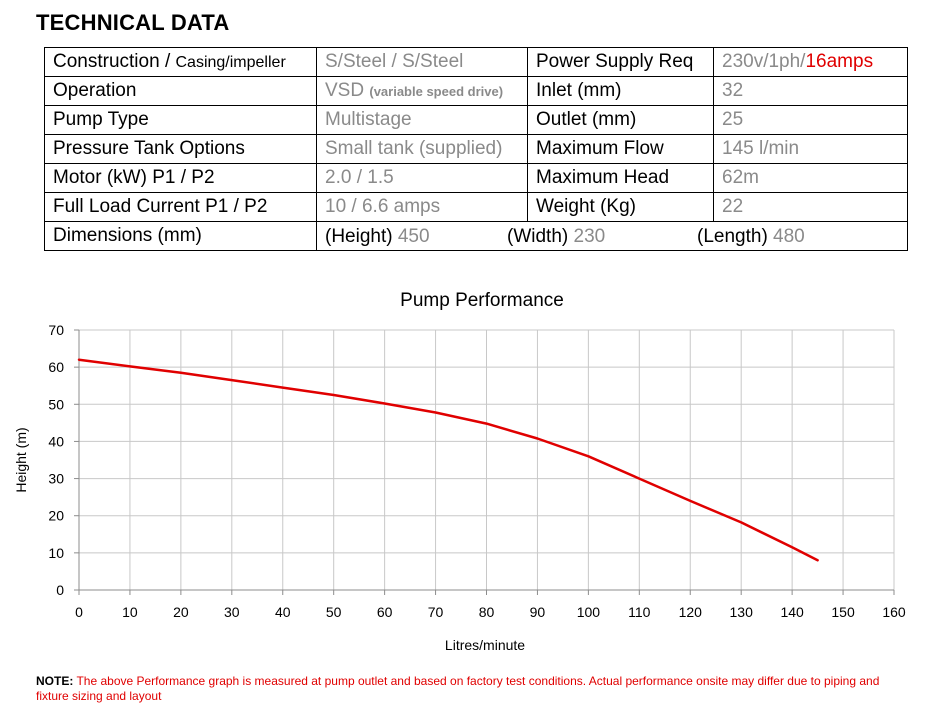 The width and height of the screenshot is (930, 707). What do you see at coordinates (589, 612) in the screenshot?
I see `x-tick-label: 100` at bounding box center [589, 612].